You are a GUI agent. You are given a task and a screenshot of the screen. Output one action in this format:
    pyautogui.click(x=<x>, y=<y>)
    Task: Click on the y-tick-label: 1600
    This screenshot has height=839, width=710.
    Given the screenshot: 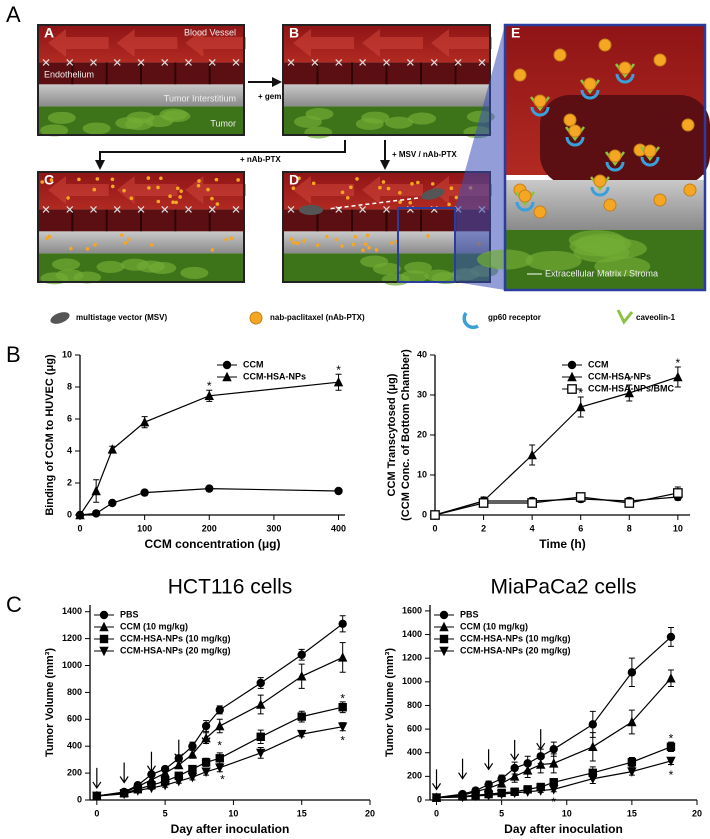 What is the action you would take?
    pyautogui.click(x=412, y=610)
    